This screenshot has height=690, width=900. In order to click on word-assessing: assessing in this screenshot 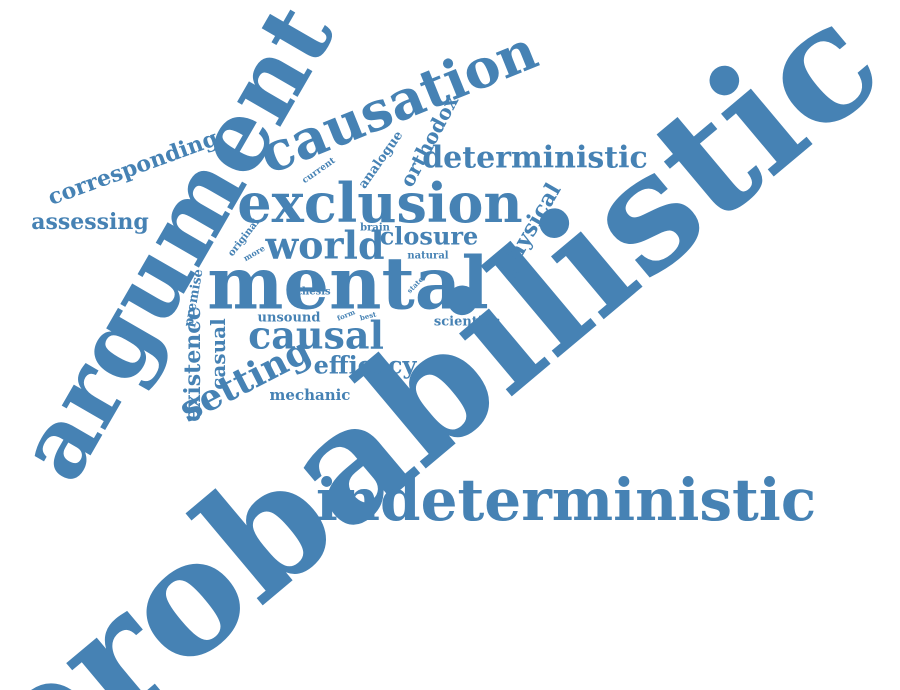, I will do `click(90, 222)`.